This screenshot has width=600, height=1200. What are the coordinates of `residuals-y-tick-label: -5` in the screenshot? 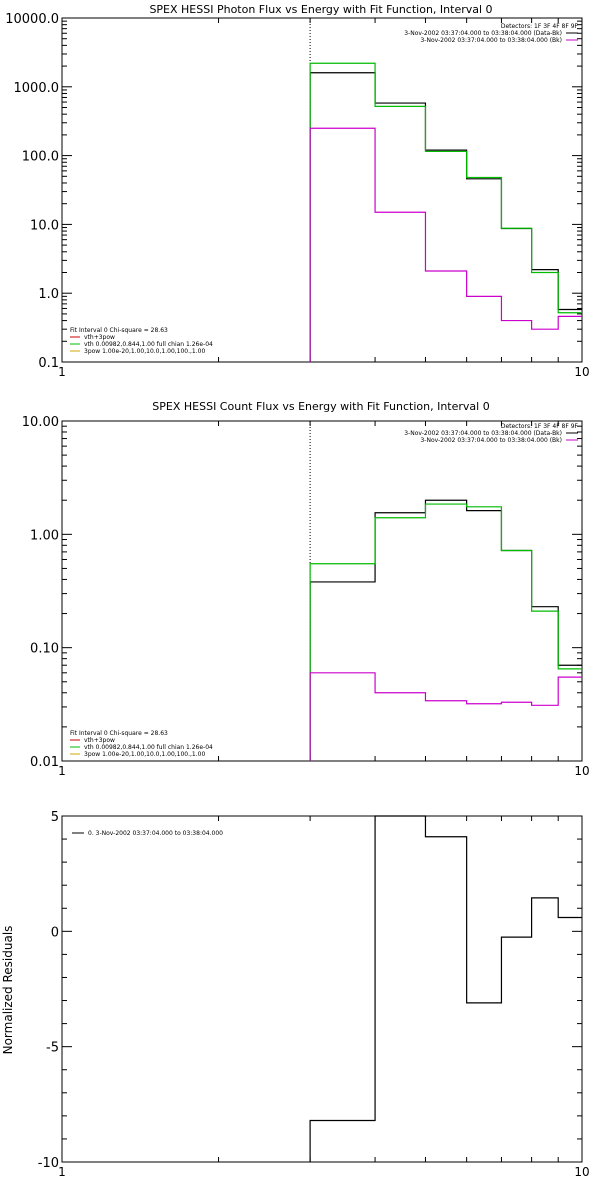 It's located at (52, 1048).